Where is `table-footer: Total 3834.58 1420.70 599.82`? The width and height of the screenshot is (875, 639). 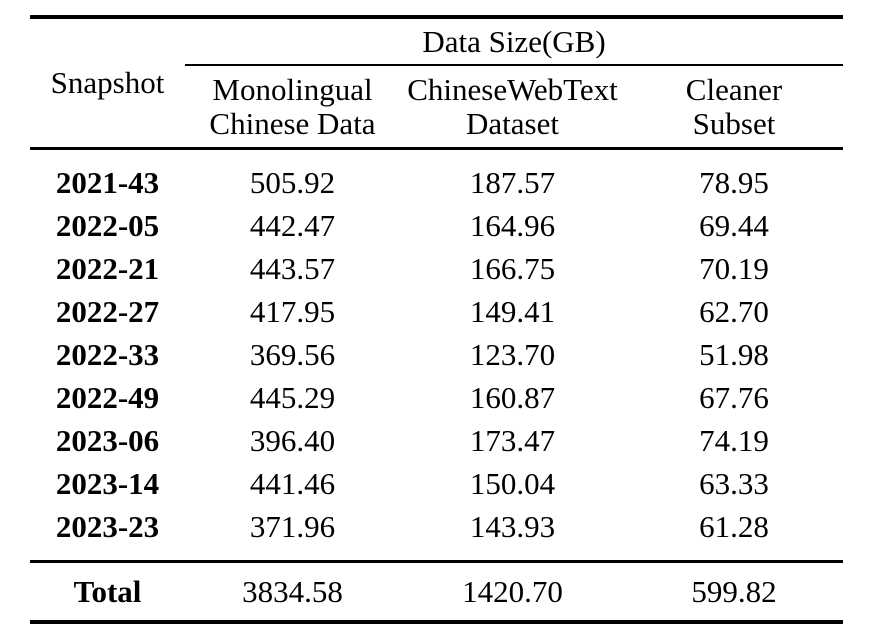
table-footer: Total 3834.58 1420.70 599.82 is located at coordinates (436, 590).